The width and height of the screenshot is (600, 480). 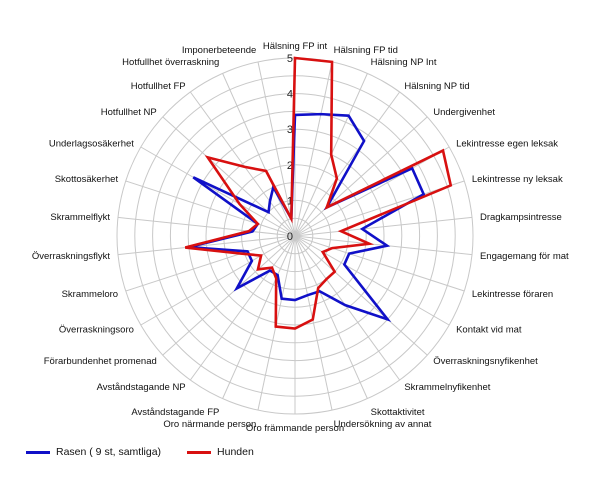 I want to click on legend-item-rasen: Rasen ( 9 st, samtliga), so click(x=93, y=452).